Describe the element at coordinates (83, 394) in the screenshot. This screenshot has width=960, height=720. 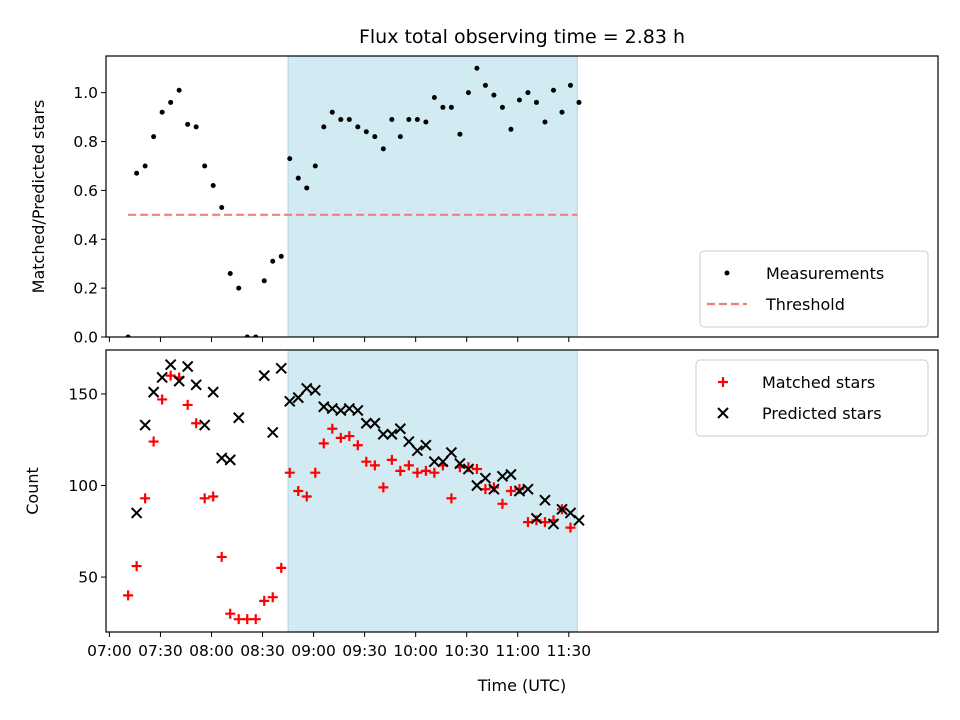
I see `y-tick-label: 150` at that location.